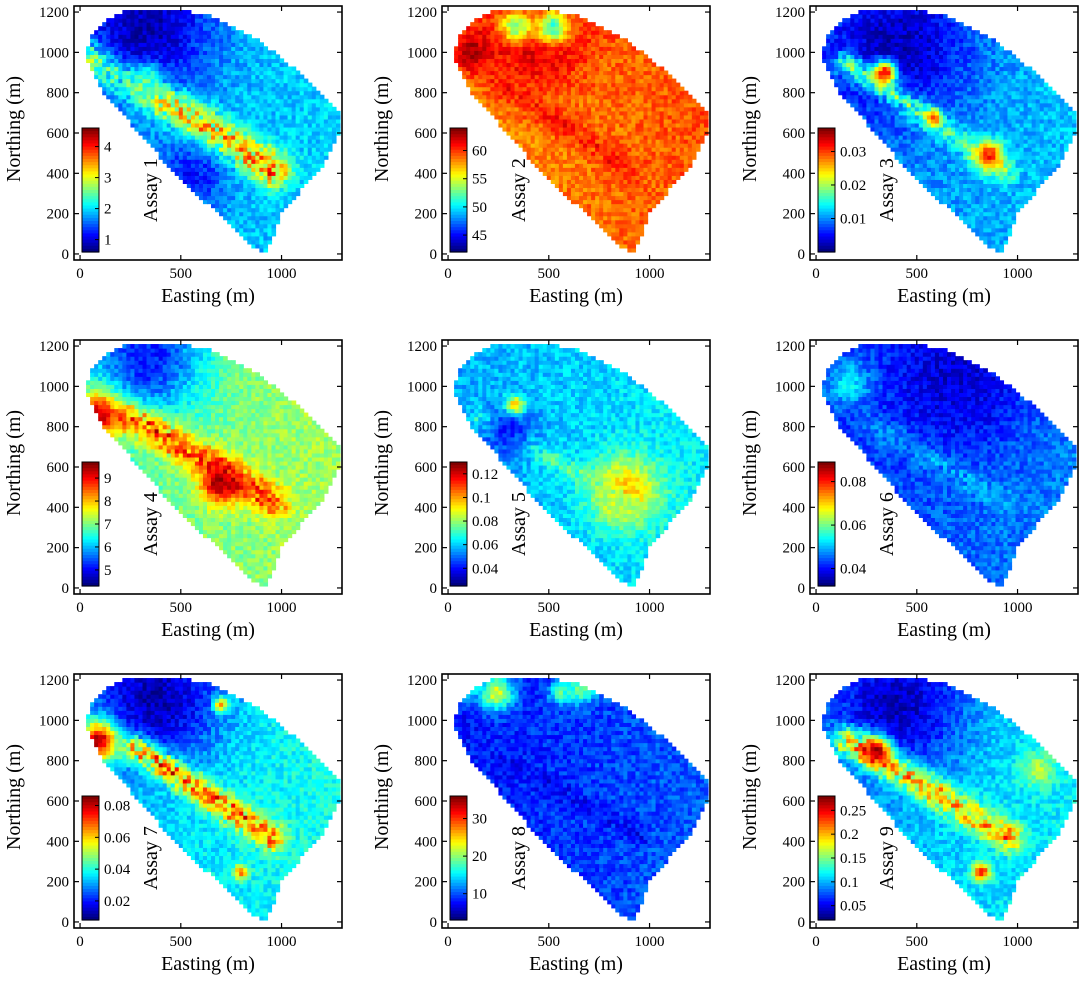 This screenshot has width=1080, height=988. Describe the element at coordinates (458, 190) in the screenshot. I see `colorbar-frame` at that location.